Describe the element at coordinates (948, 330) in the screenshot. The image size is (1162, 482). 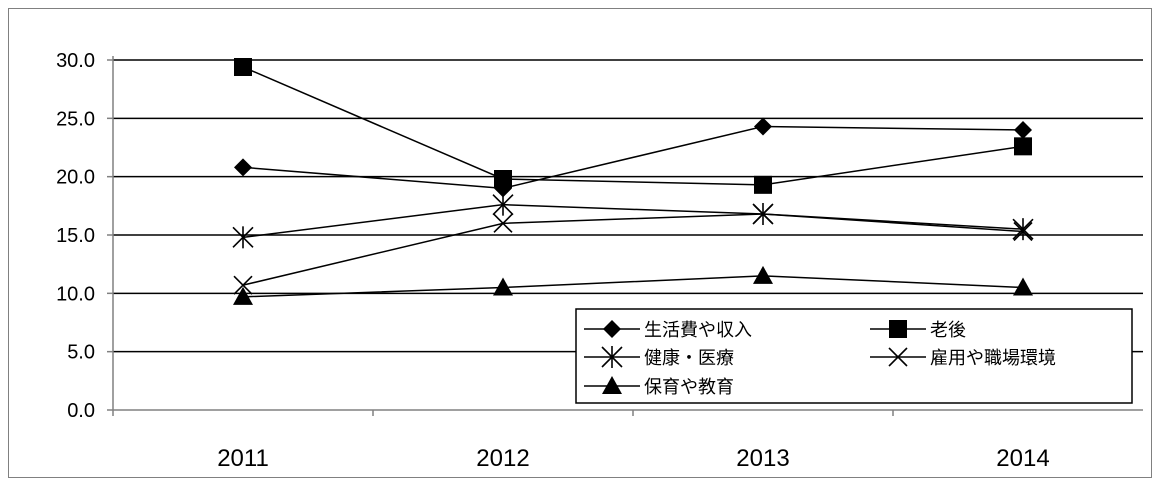
I see `legend-label: 老後` at that location.